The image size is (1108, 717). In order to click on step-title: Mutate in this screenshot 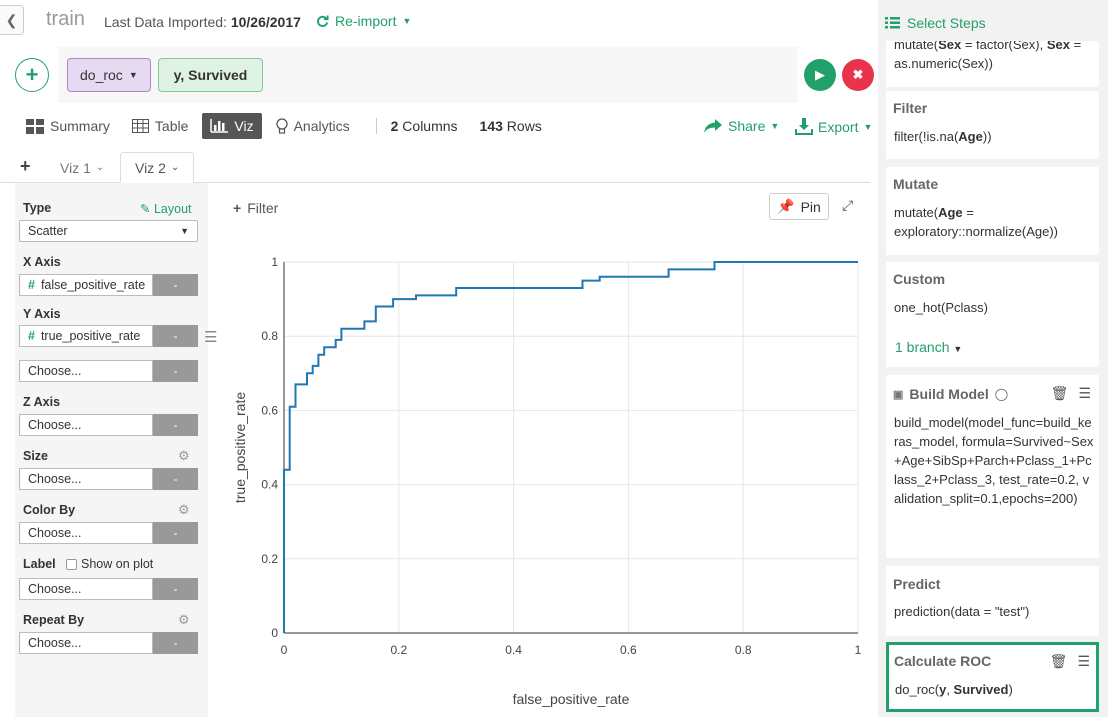, I will do `click(916, 184)`.